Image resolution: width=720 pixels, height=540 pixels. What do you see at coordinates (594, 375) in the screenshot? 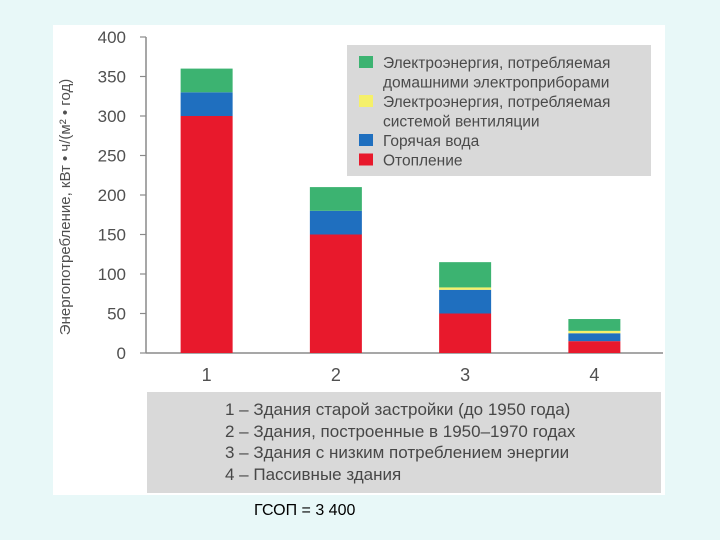
I see `x-tick-label-3: 4` at bounding box center [594, 375].